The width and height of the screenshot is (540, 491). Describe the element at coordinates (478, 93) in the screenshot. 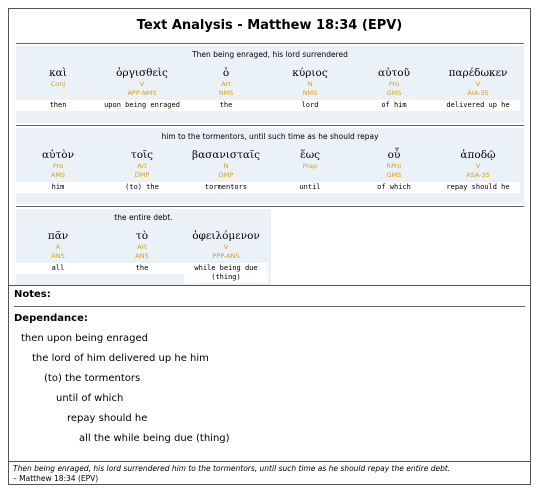

I see `parsing-code: AIA-3S` at that location.